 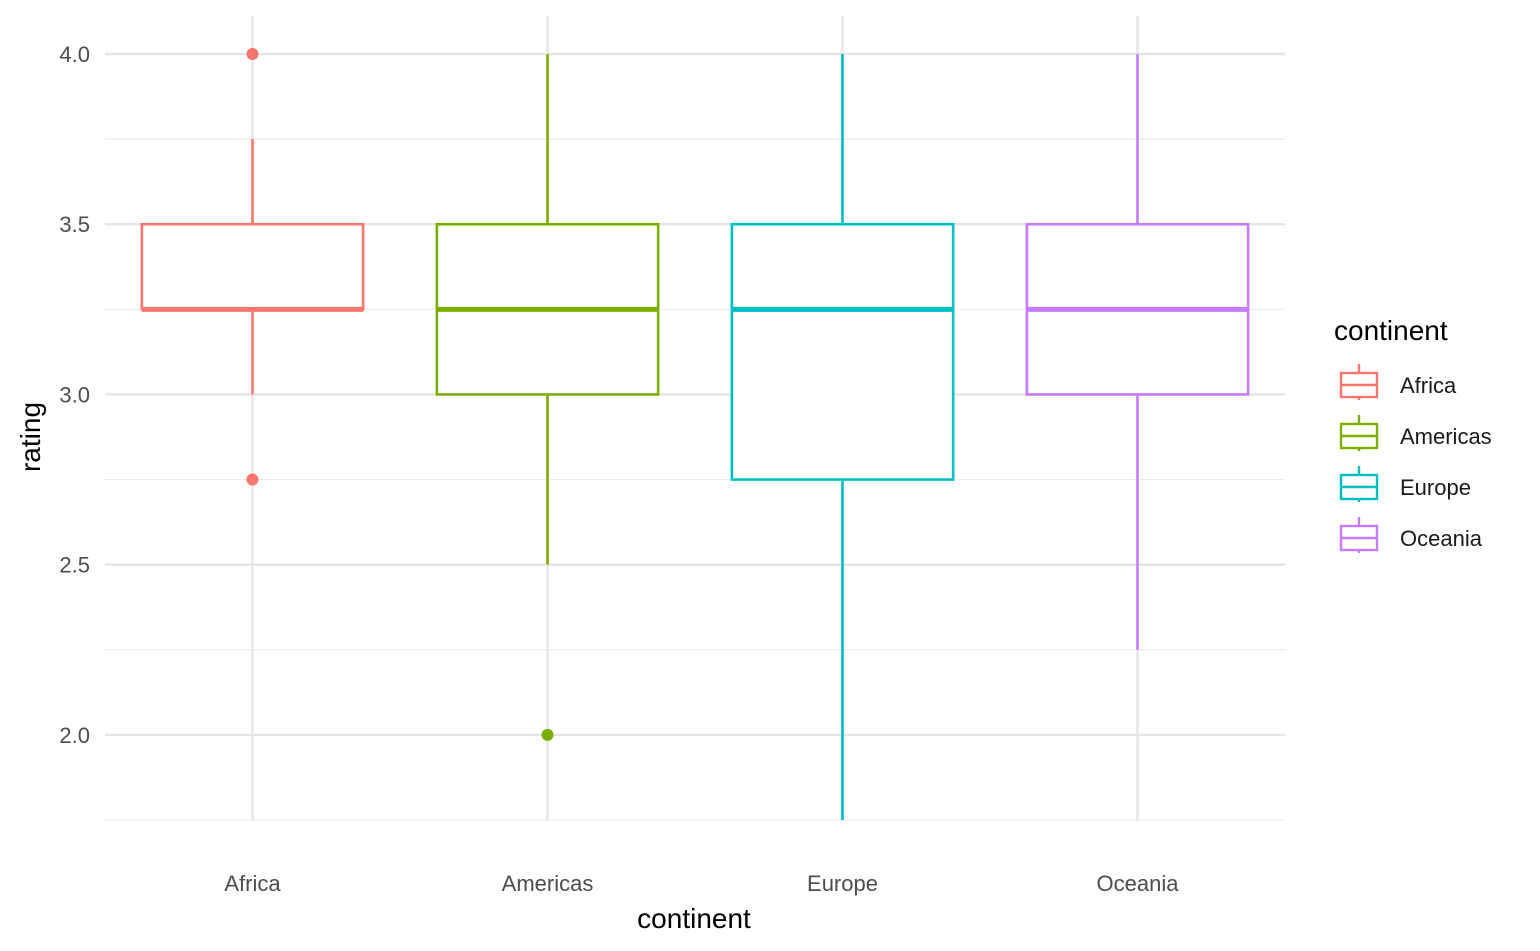 I want to click on x-axis-ticks: Africa Americas Europe Oceania, so click(x=701, y=883).